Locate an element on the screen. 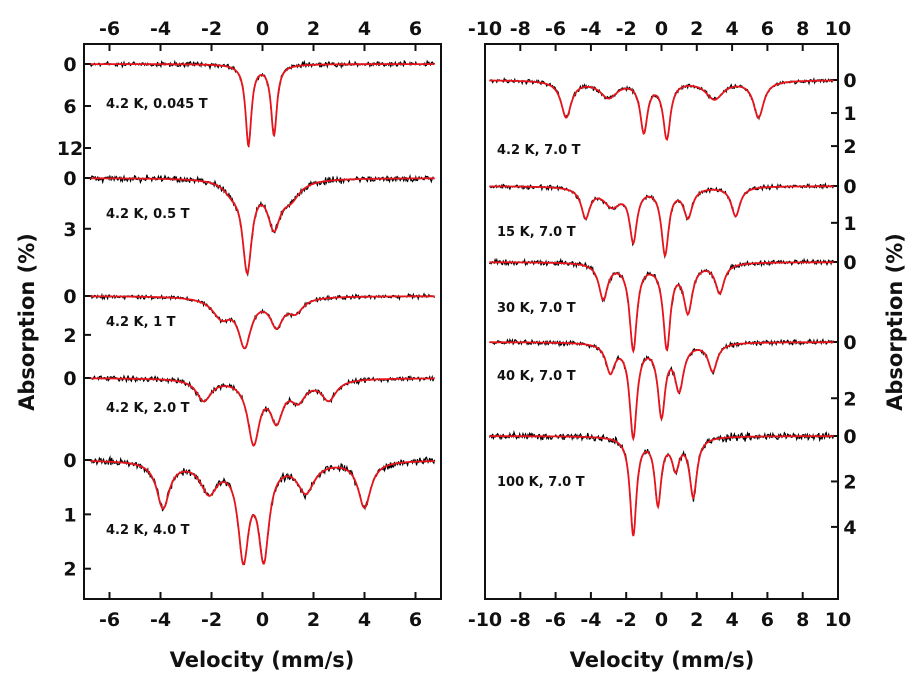  right-xtick-bottom-label: 8 is located at coordinates (802, 620).